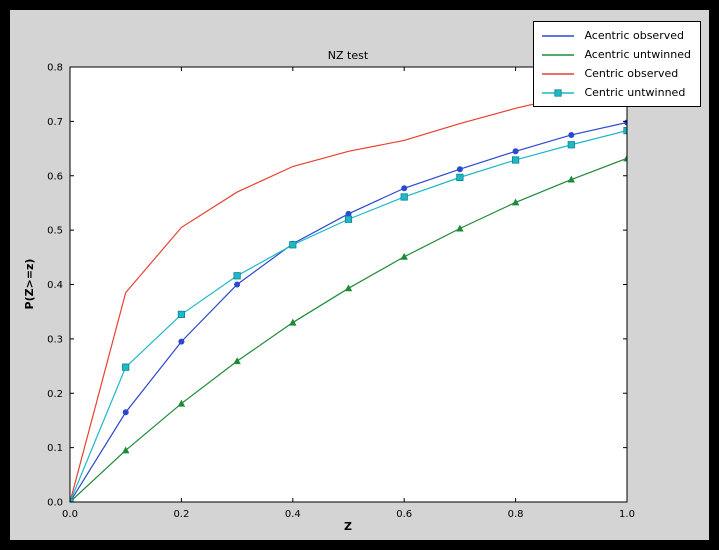 The width and height of the screenshot is (719, 550). Describe the element at coordinates (55, 68) in the screenshot. I see `y-tick-label: 0.8` at that location.